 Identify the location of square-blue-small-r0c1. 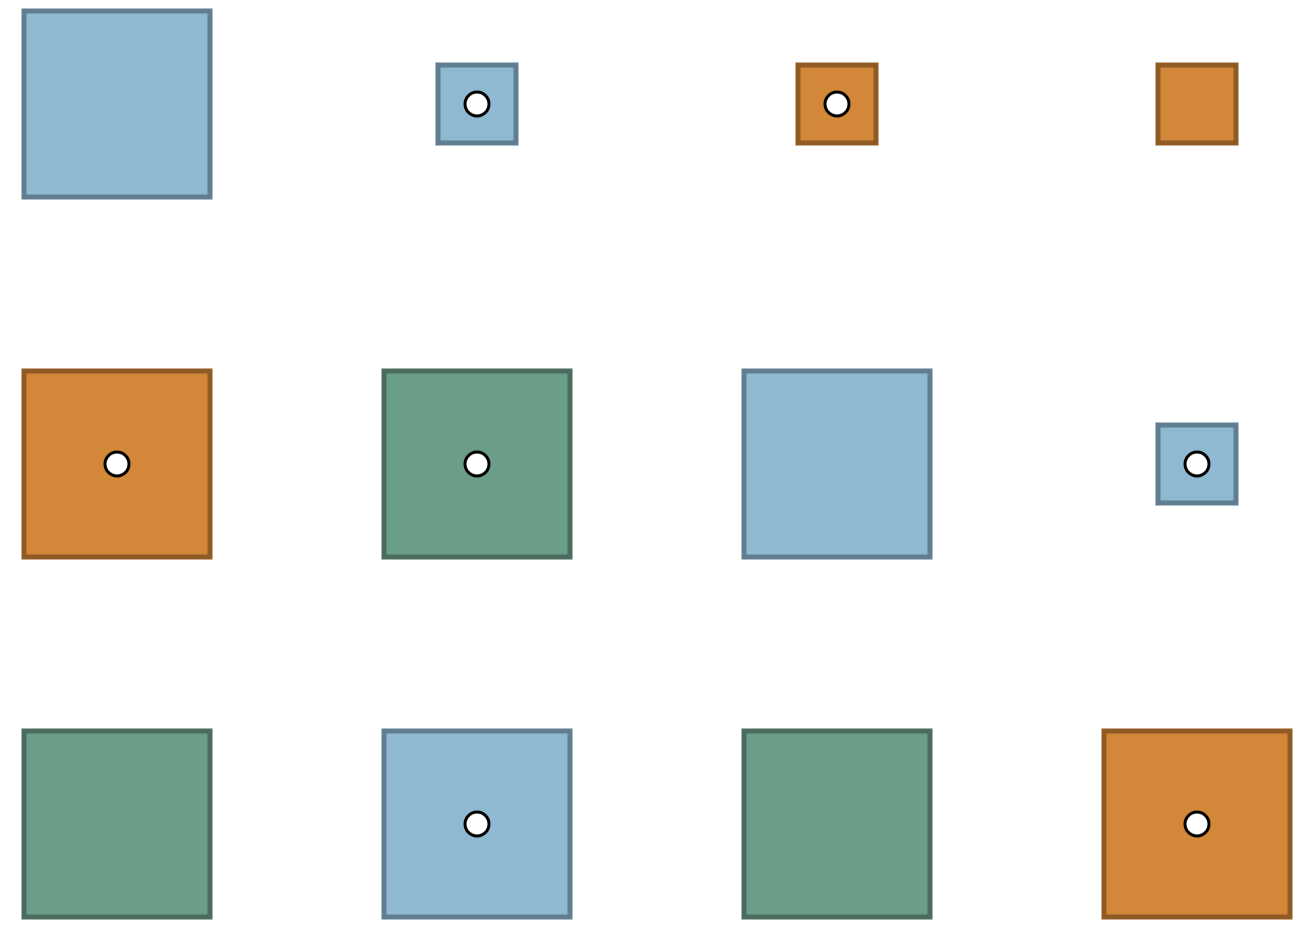
(477, 104).